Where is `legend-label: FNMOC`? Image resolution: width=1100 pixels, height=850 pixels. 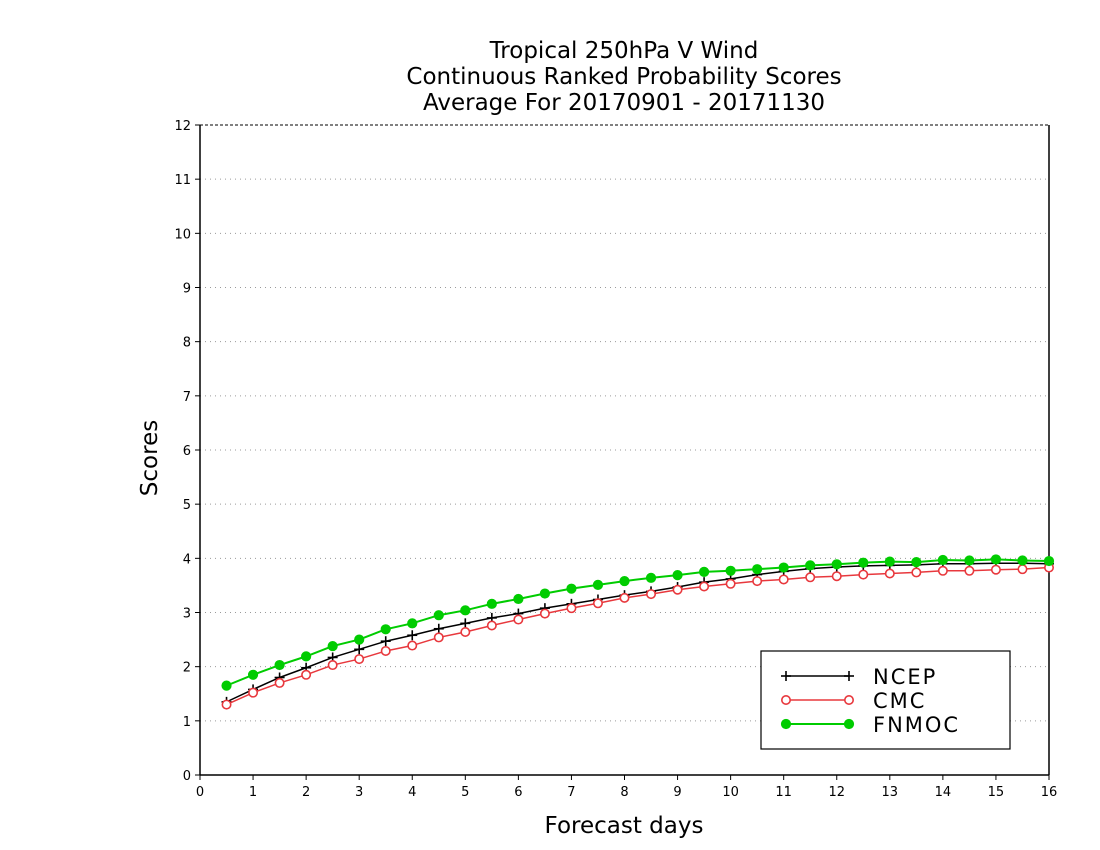
legend-label: FNMOC is located at coordinates (916, 725).